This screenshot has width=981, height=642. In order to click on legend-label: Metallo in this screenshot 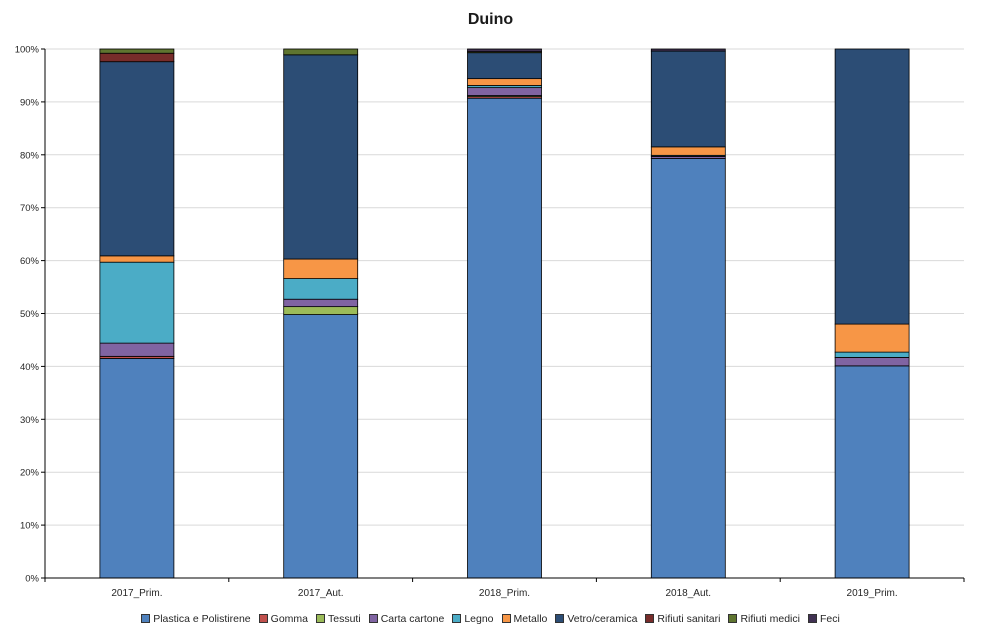, I will do `click(530, 619)`.